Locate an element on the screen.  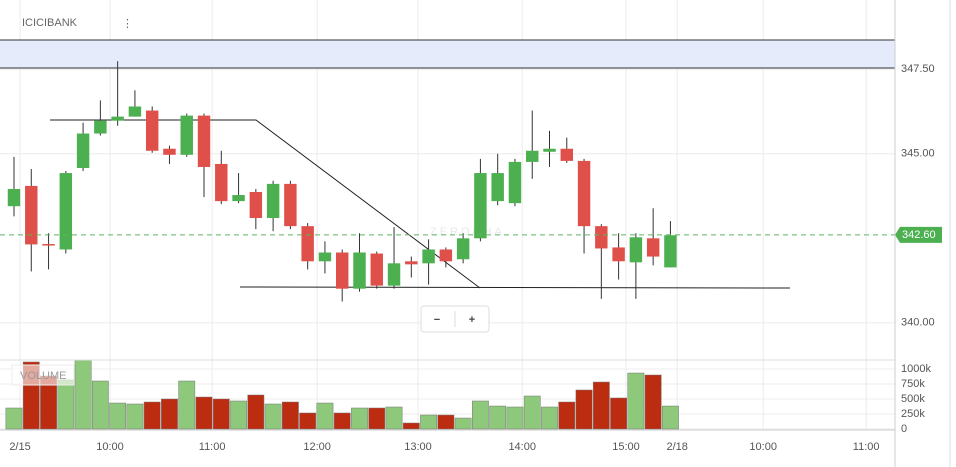
x-tick-label: 2/18 is located at coordinates (676, 447).